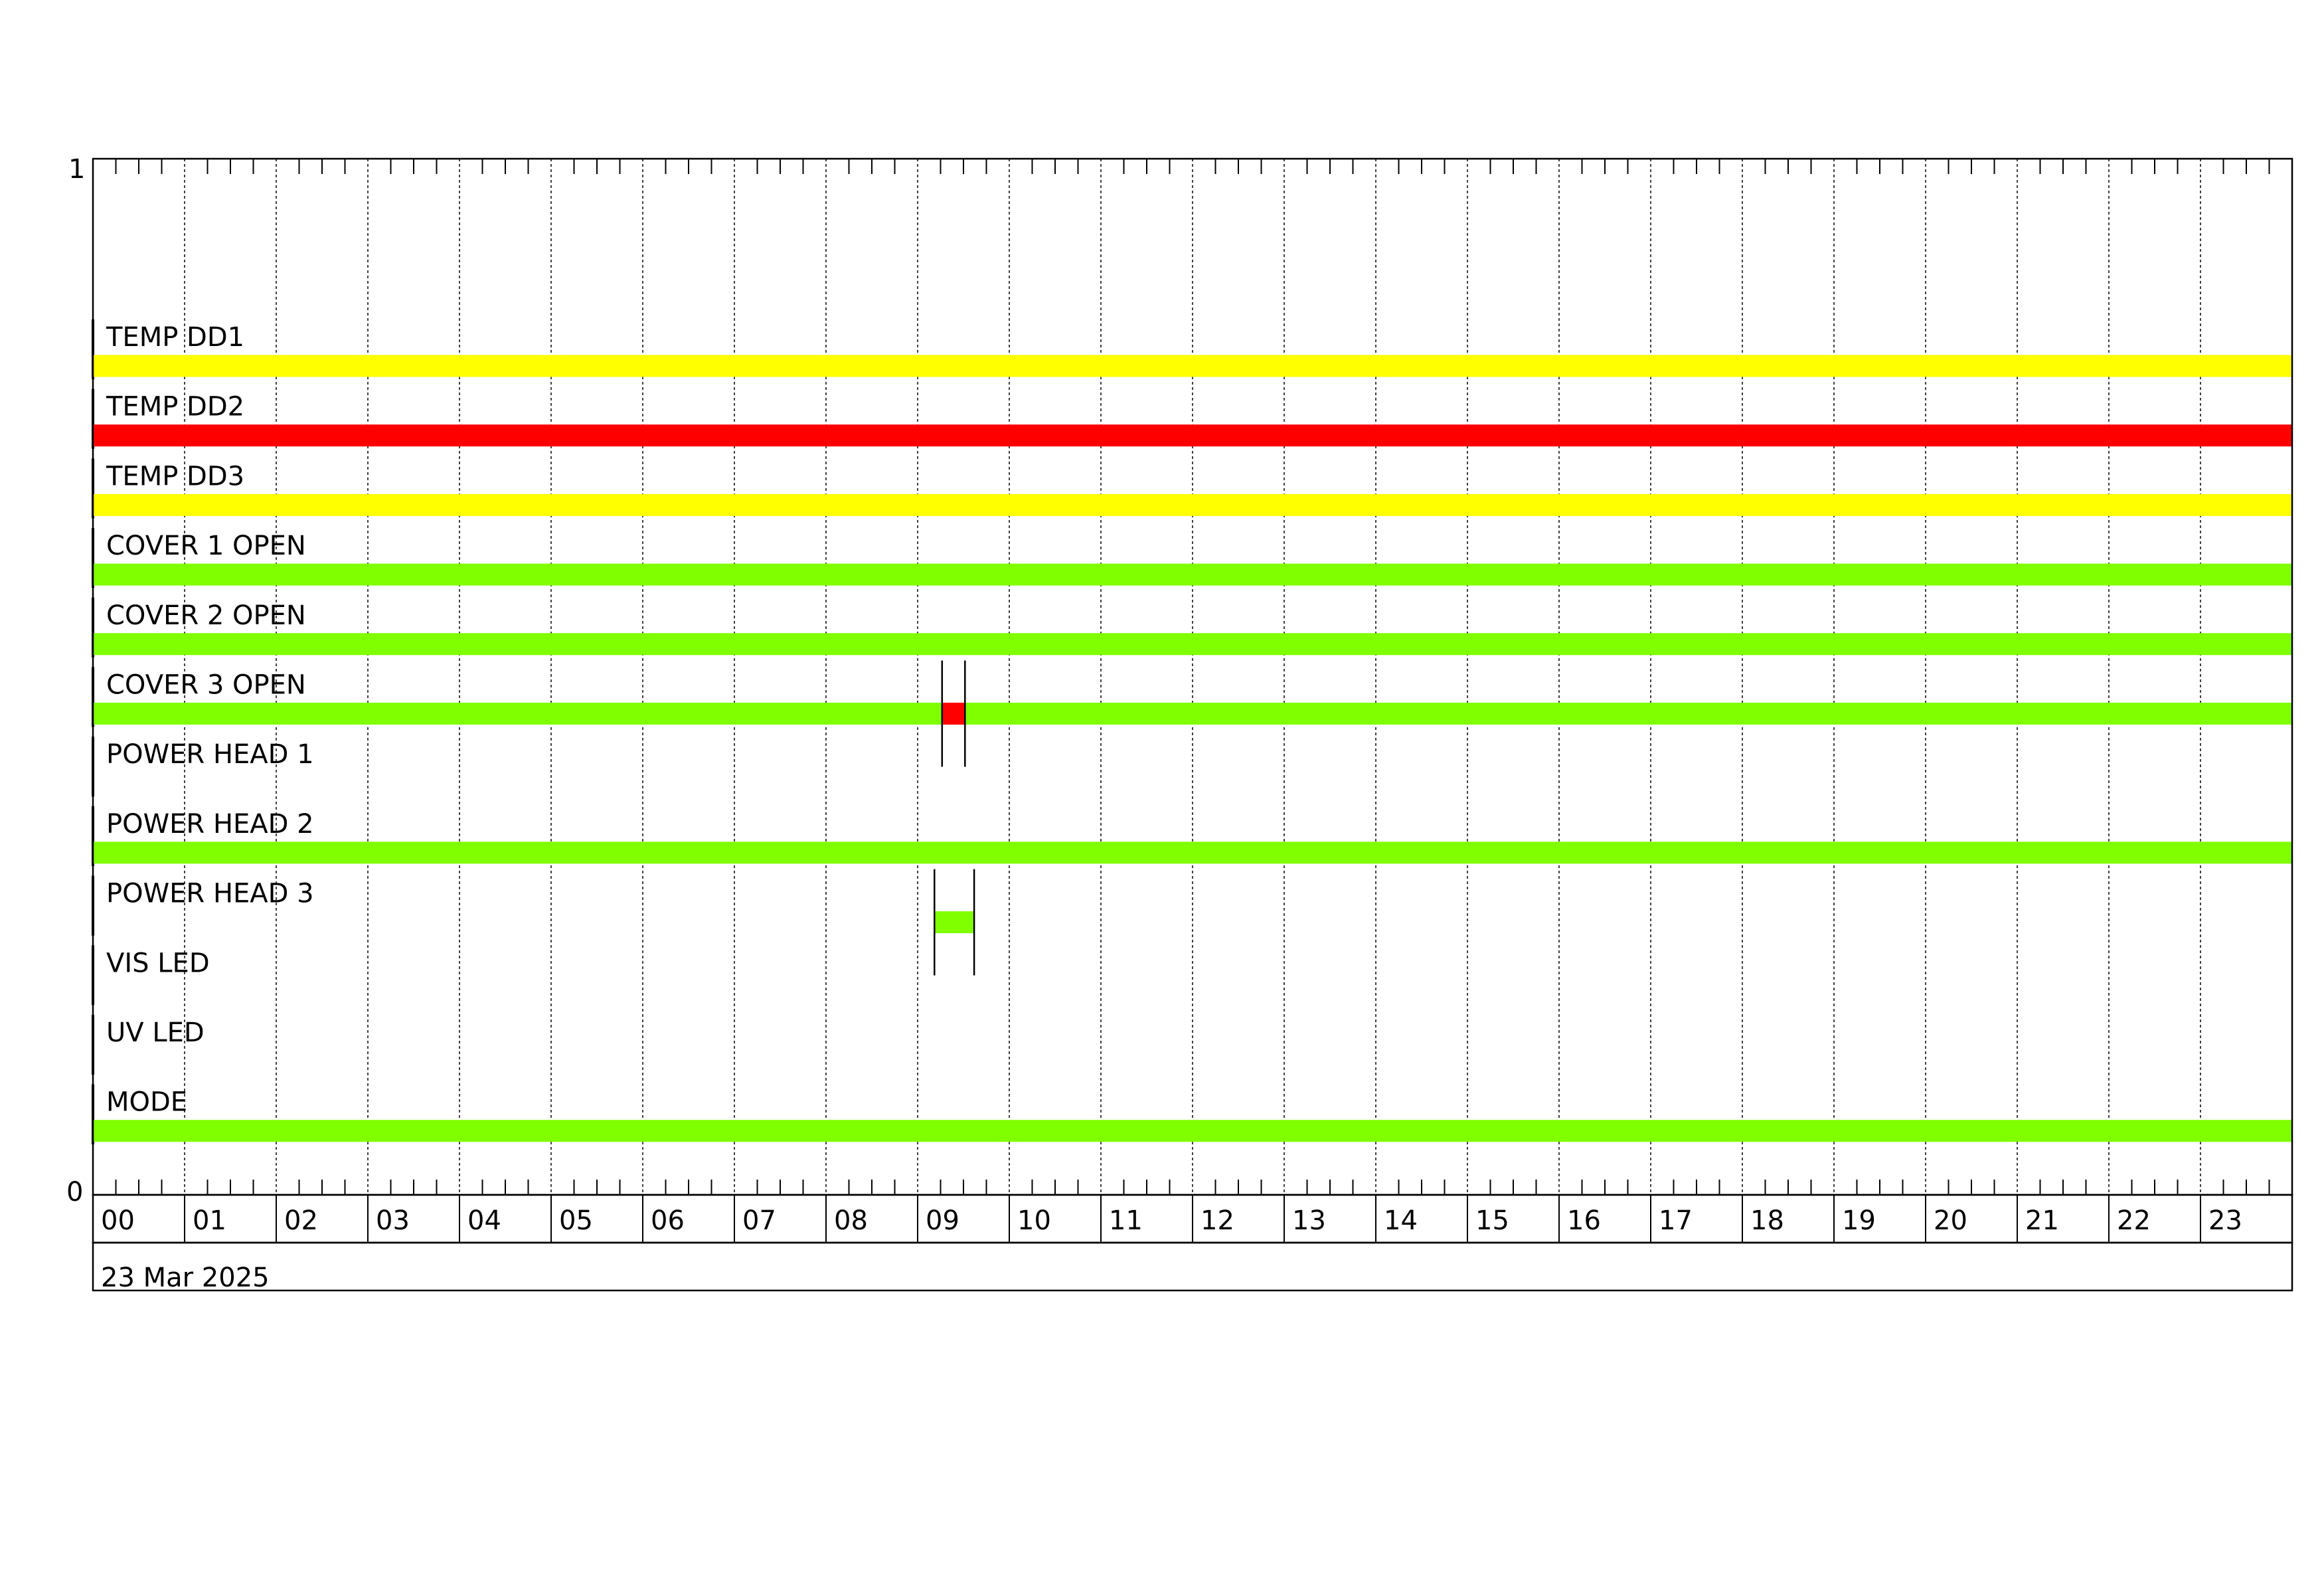  Describe the element at coordinates (210, 754) in the screenshot. I see `row-label: POWER HEAD 1` at that location.